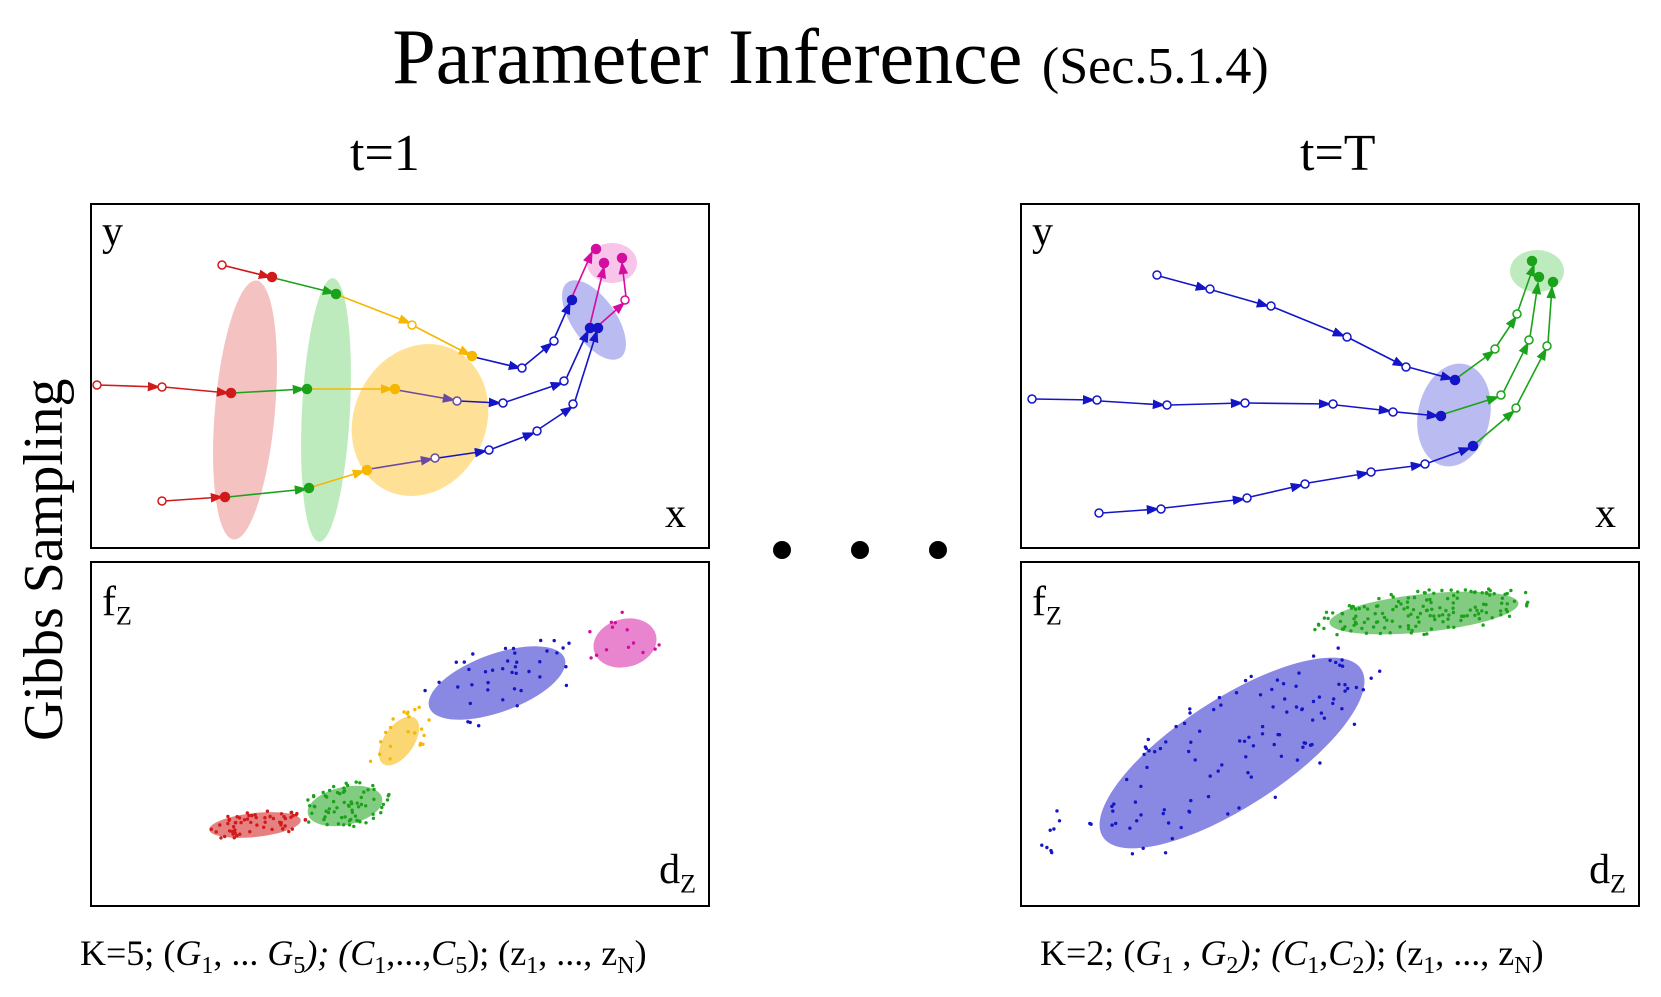  Describe the element at coordinates (435, 725) in the screenshot. I see `feature-plot-t1` at that location.